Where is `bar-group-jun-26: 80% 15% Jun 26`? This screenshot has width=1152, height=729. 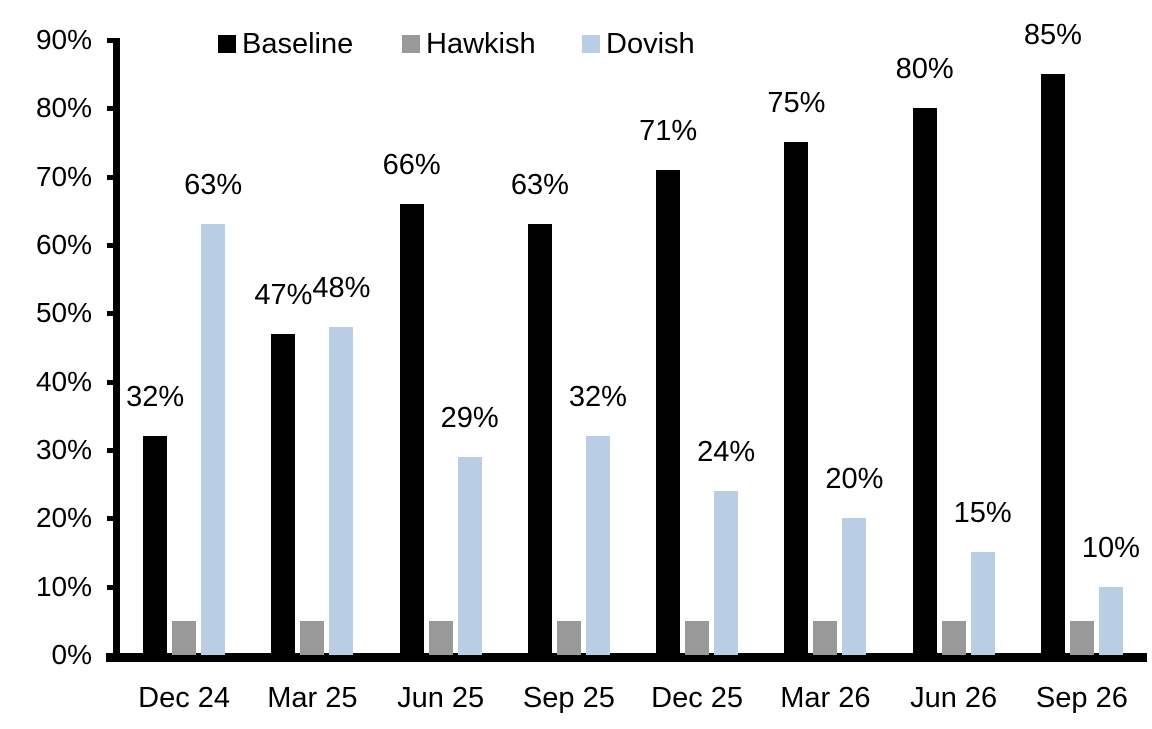 bar-group-jun-26: 80% 15% Jun 26 is located at coordinates (954, 377).